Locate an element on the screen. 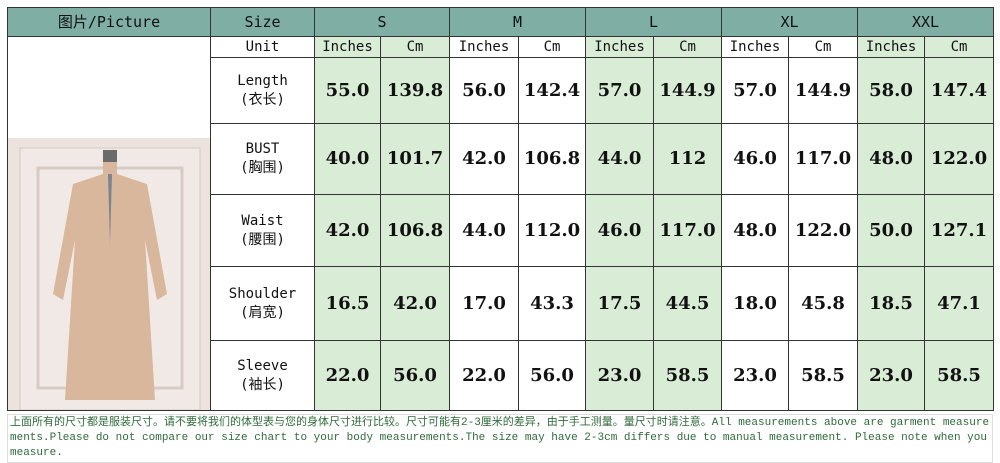  measurement-value: 17.0 is located at coordinates (484, 303).